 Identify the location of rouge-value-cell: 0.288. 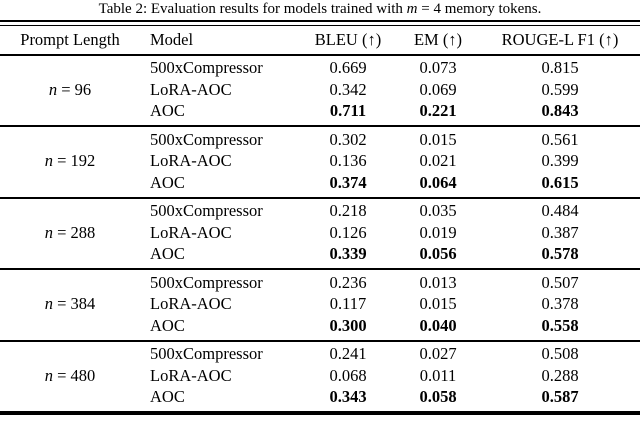
(560, 375).